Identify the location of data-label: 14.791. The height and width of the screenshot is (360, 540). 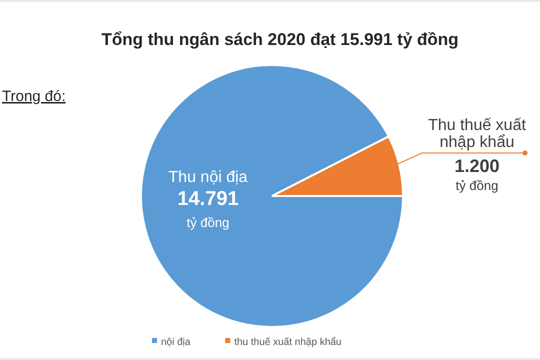
(208, 199).